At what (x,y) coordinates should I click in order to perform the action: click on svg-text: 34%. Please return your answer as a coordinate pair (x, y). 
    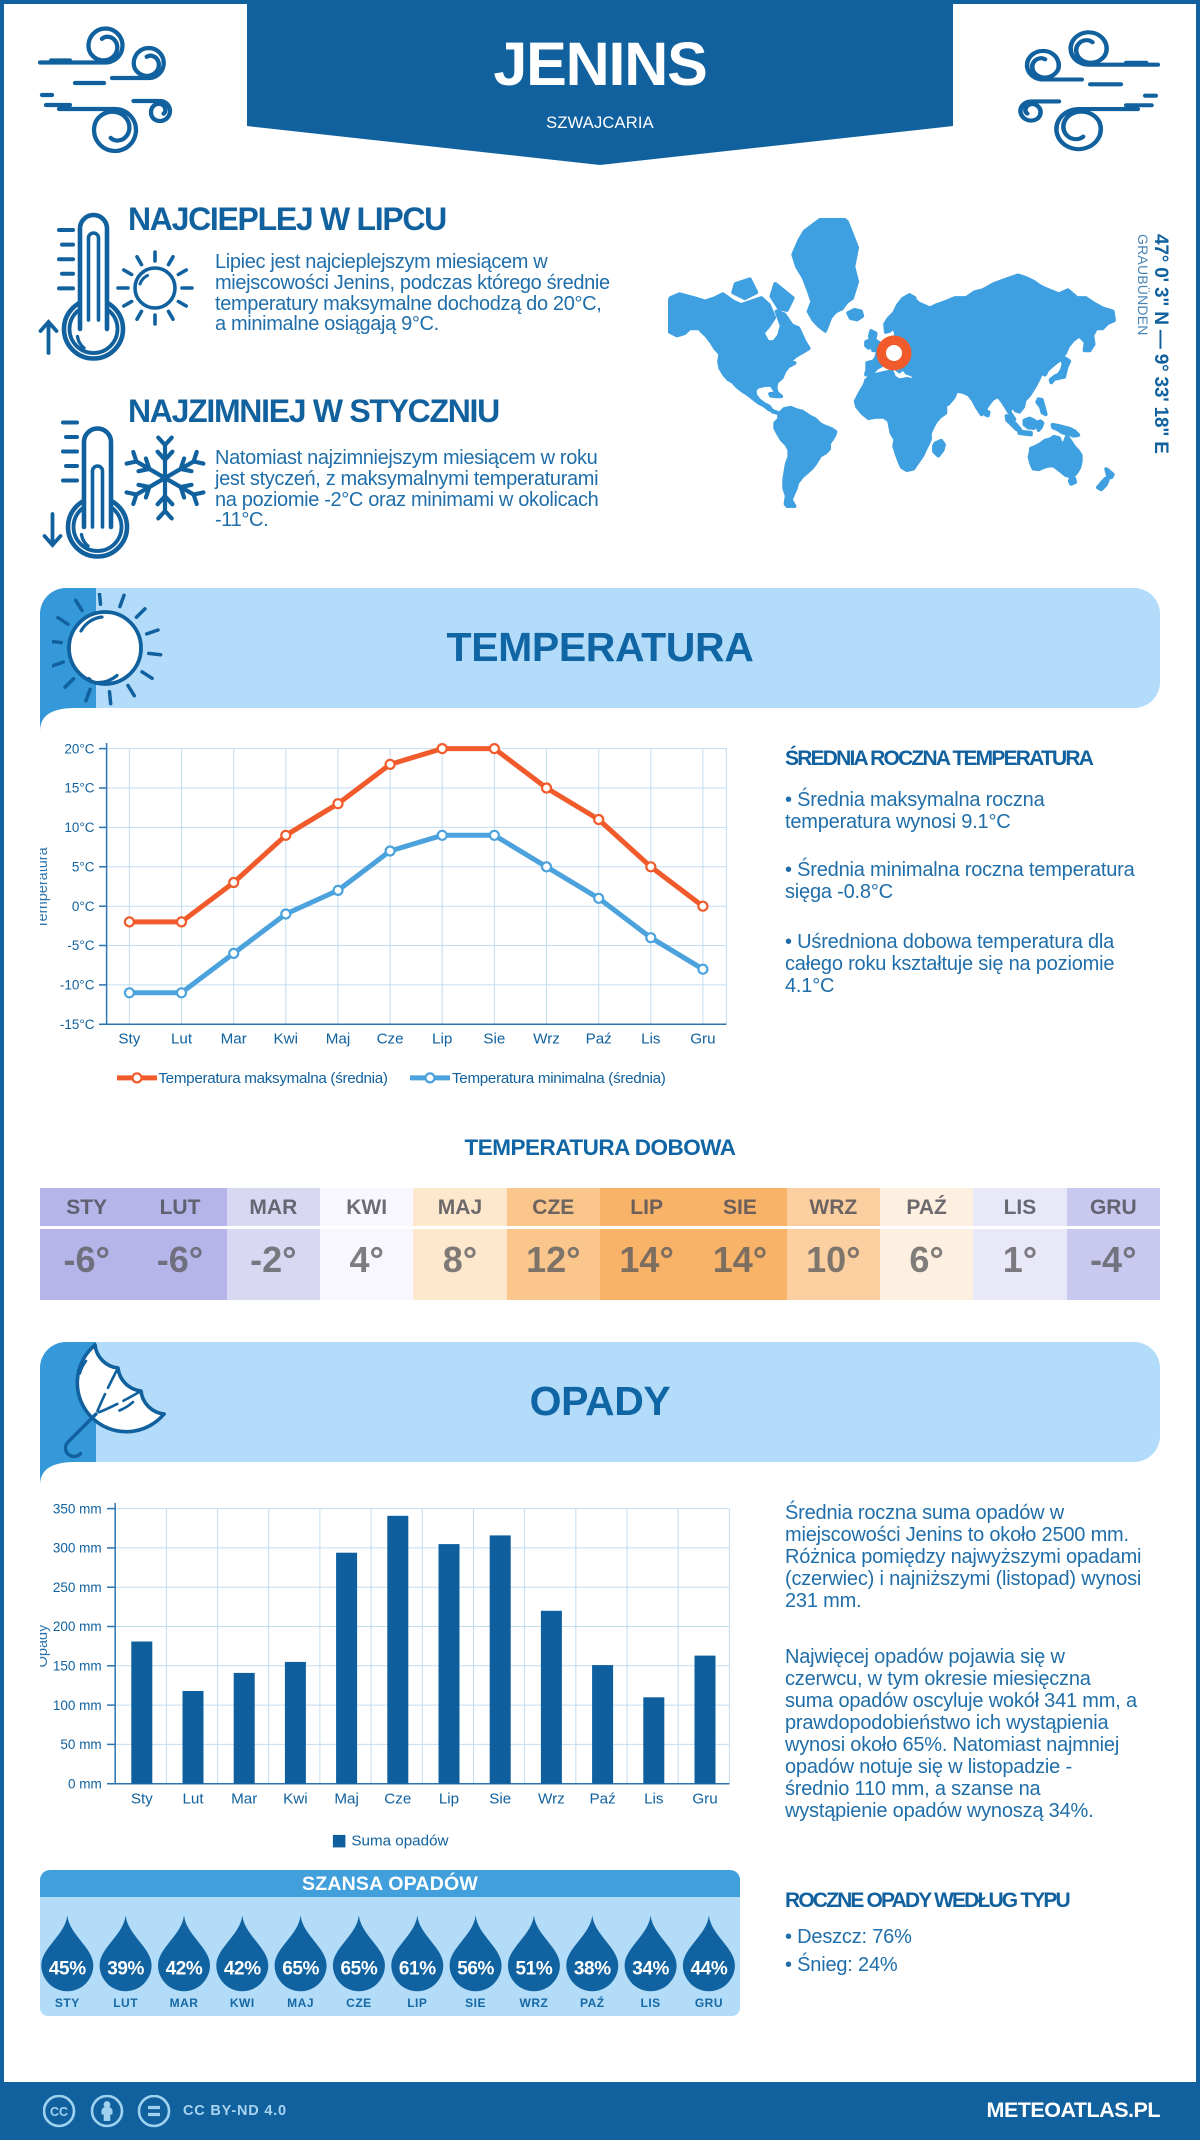
    Looking at the image, I should click on (650, 1969).